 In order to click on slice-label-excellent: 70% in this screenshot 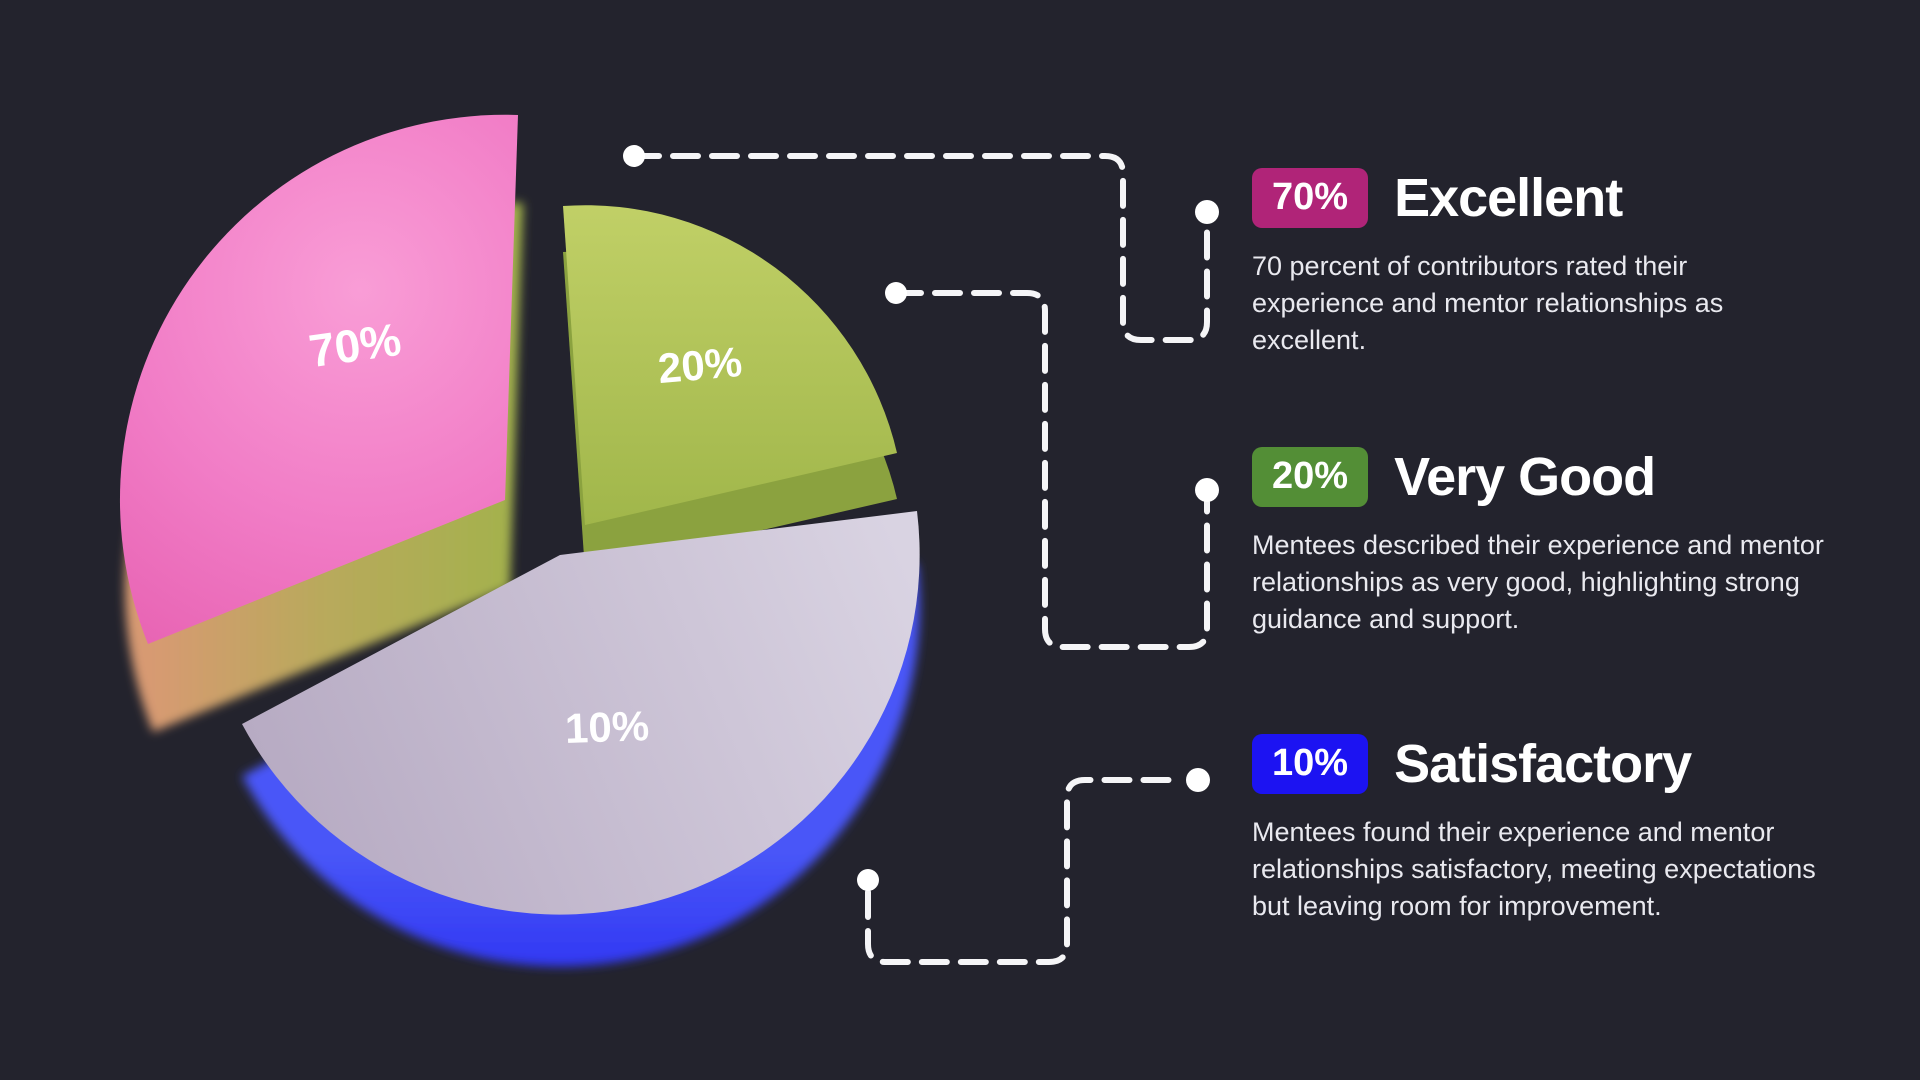, I will do `click(355, 345)`.